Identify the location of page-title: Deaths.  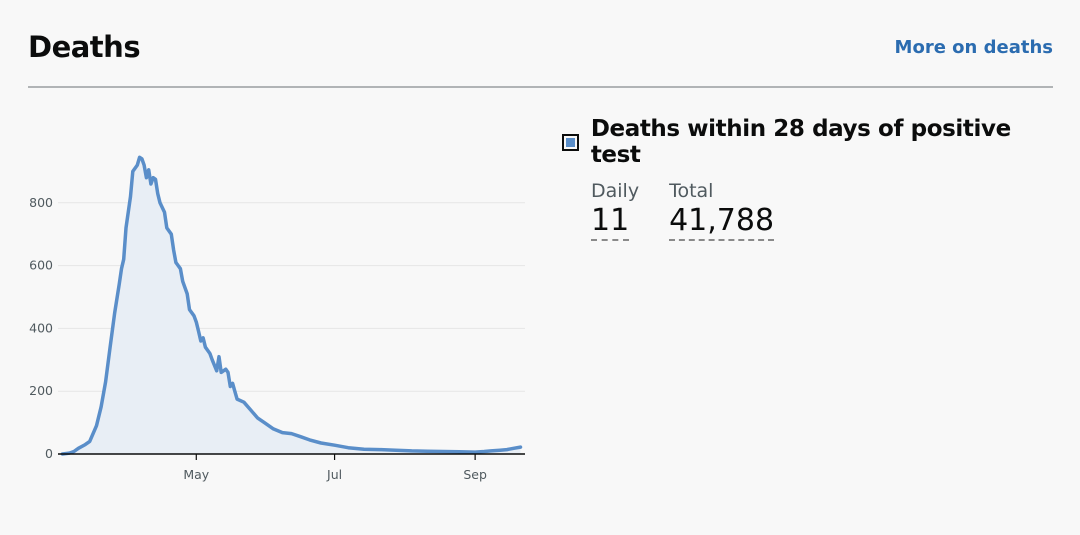
(84, 47).